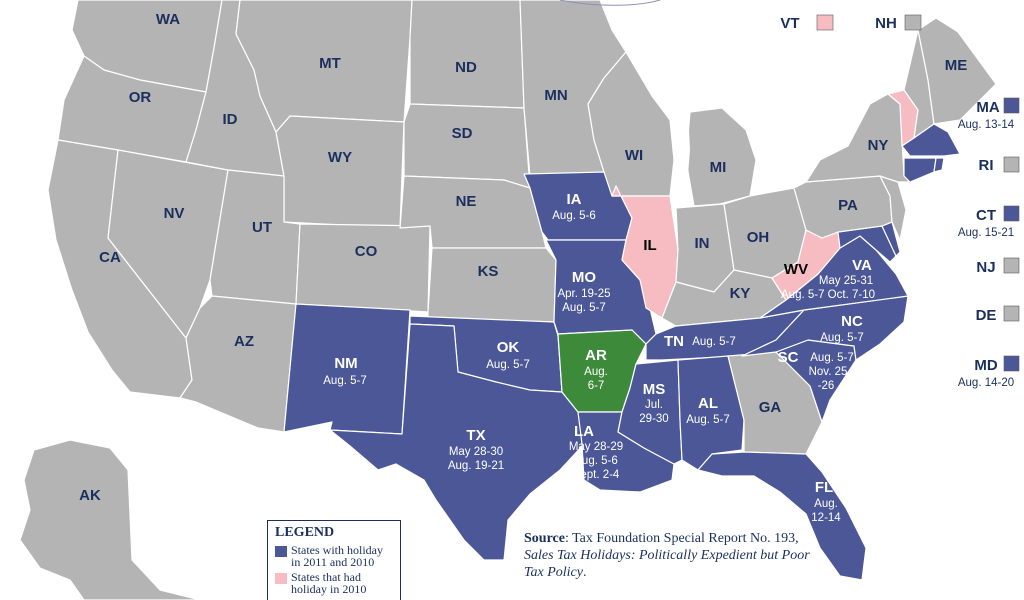 The image size is (1024, 600). I want to click on dates-AR-1: Aug., so click(596, 372).